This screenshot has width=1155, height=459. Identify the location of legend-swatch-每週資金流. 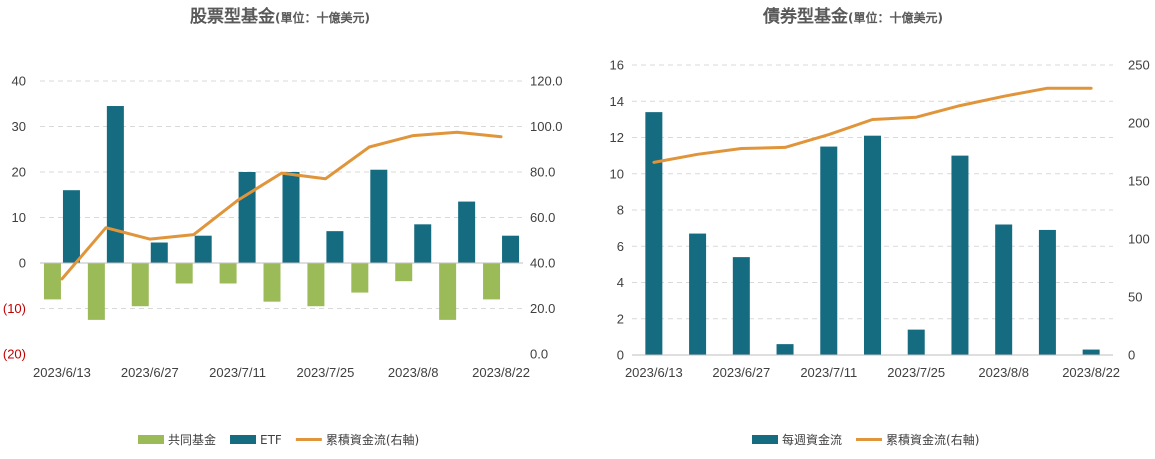
(765, 439).